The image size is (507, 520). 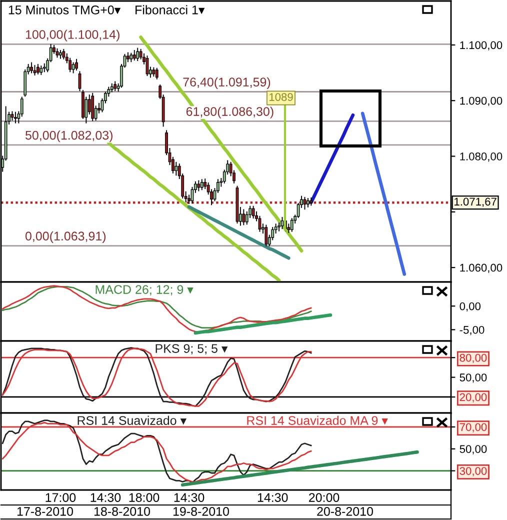 I want to click on annotation: 50,00(1.082,03), so click(x=69, y=136).